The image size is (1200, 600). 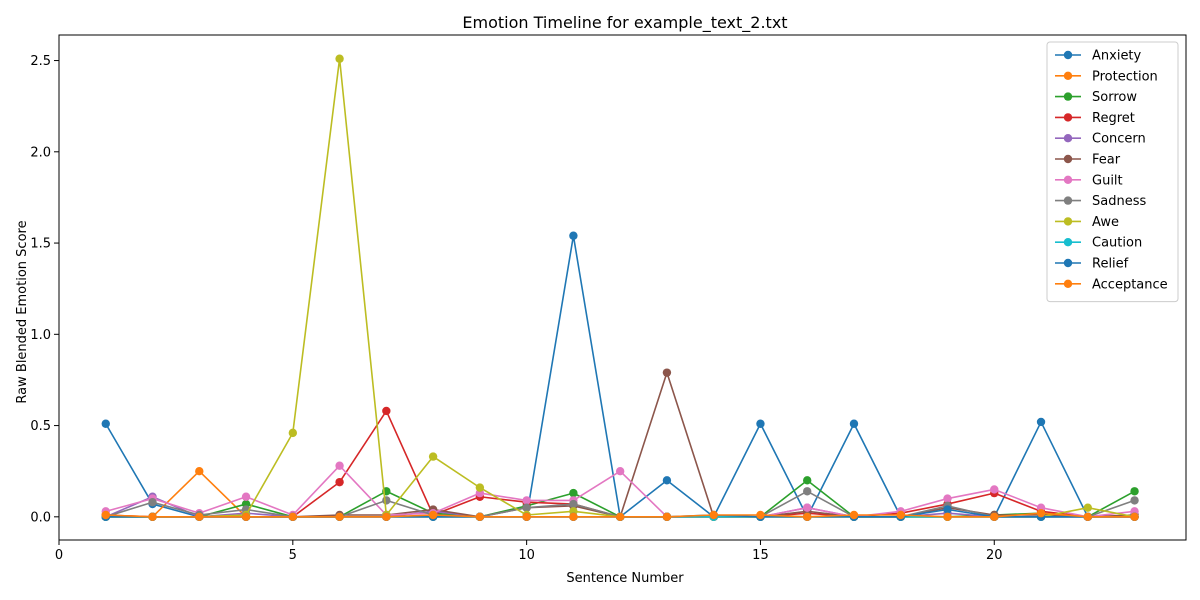 I want to click on x-axis-label: Sentence Number, so click(x=625, y=578).